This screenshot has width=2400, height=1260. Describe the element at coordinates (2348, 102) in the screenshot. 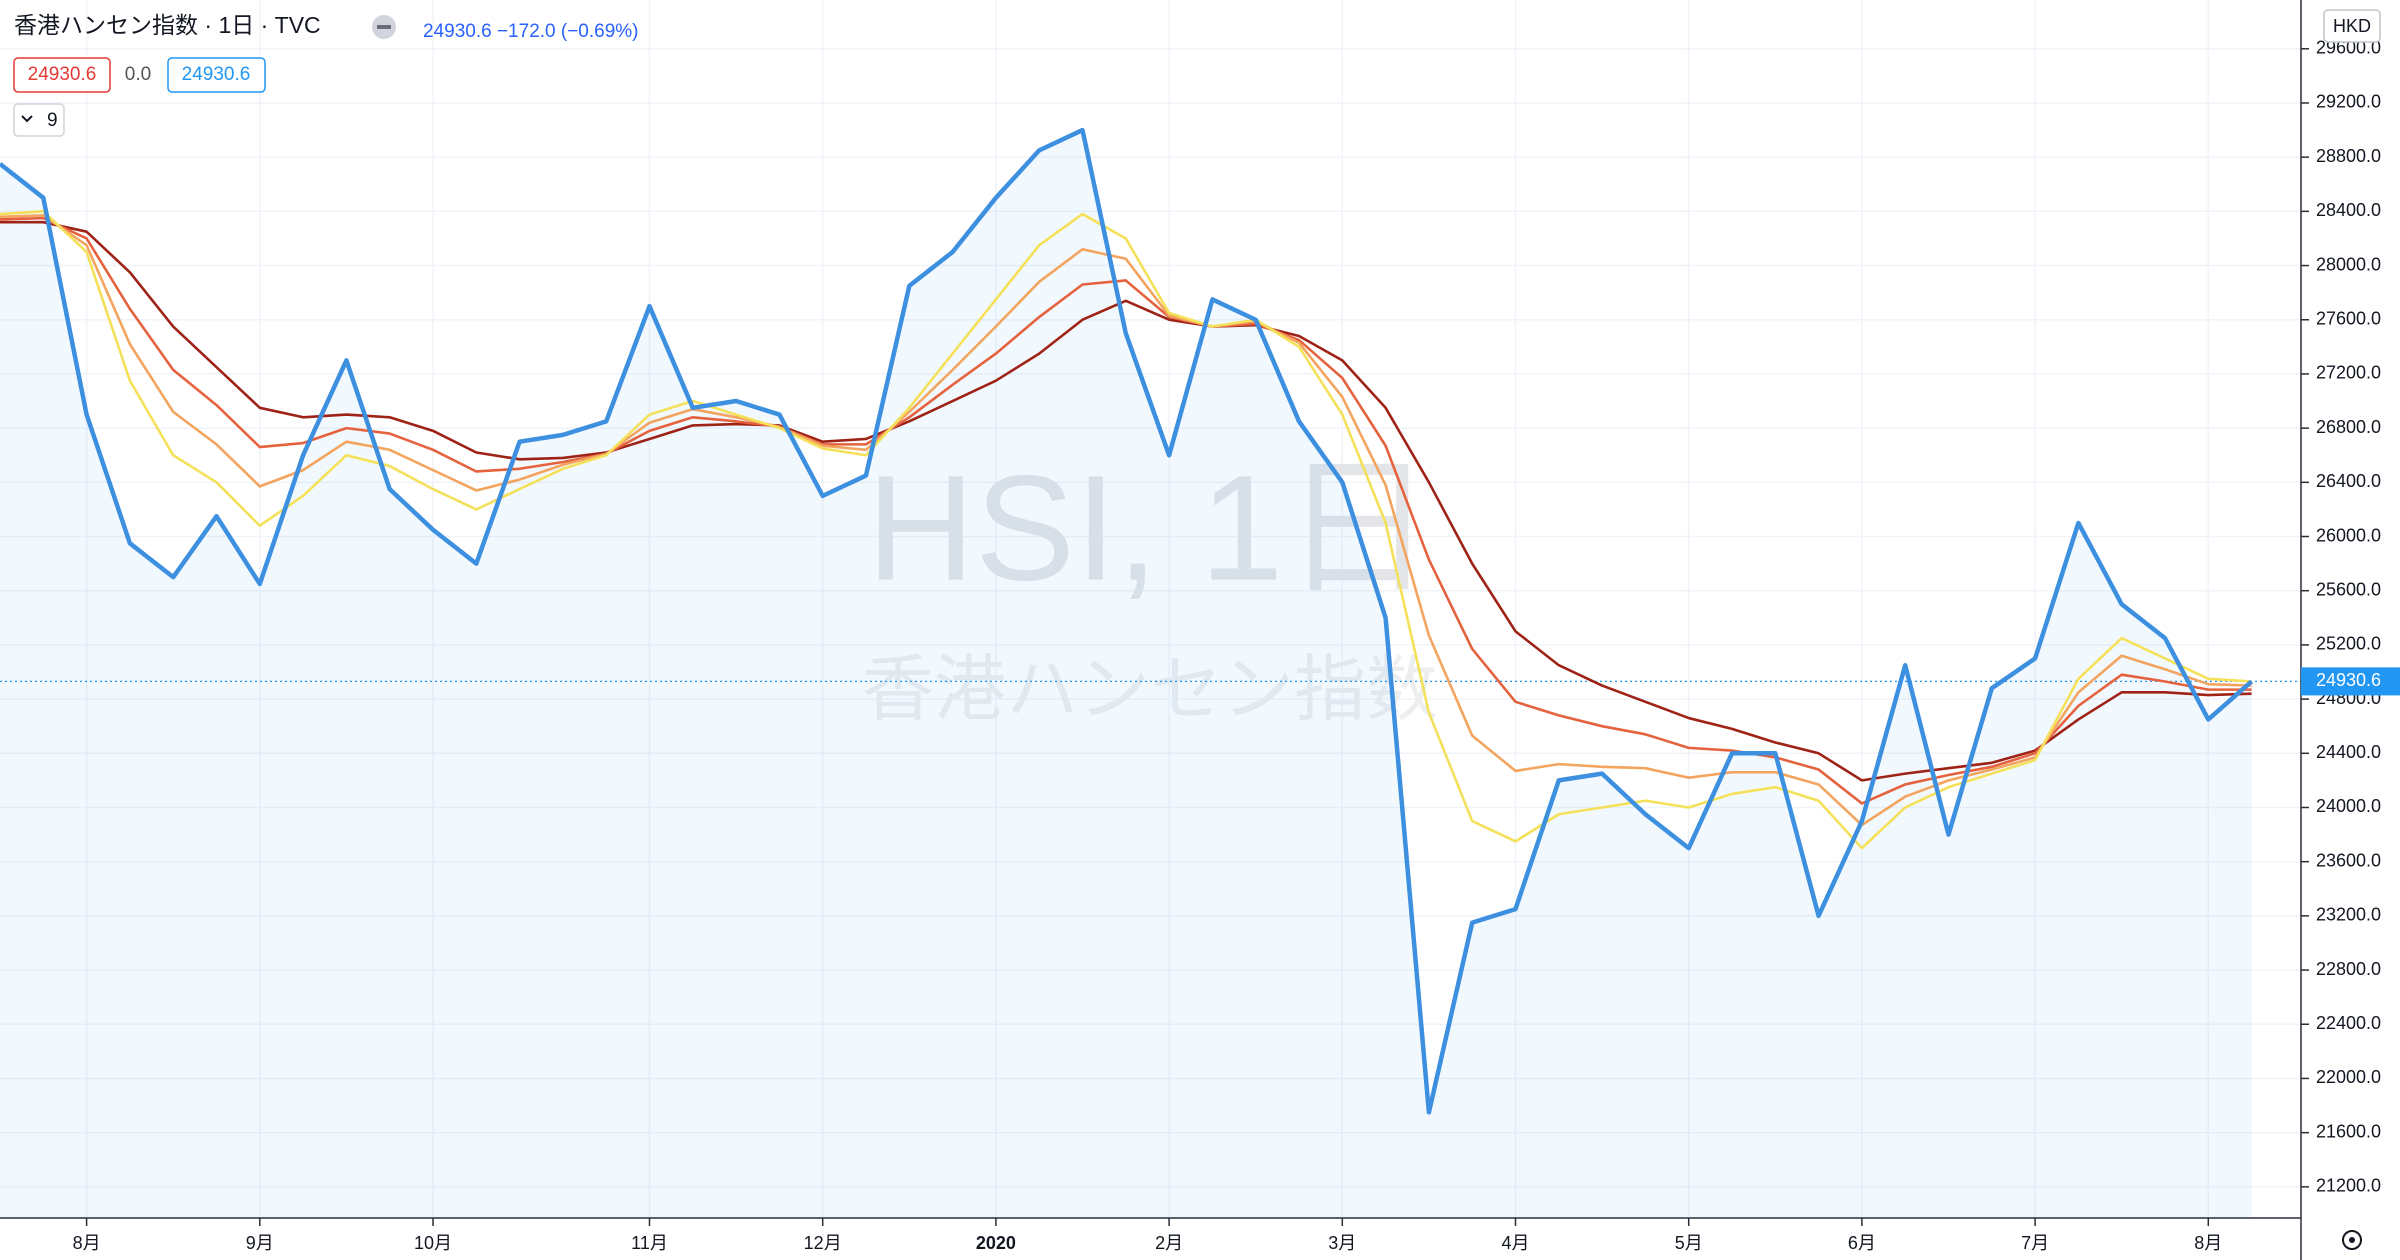

I see `y-tick-label: 29200.0` at that location.